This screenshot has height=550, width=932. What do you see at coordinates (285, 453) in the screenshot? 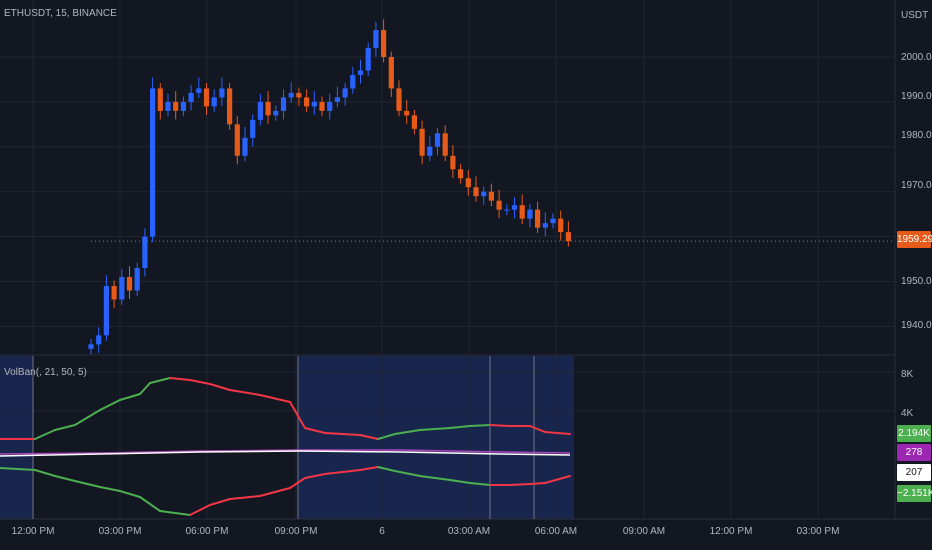
I see `mid-volume-line` at bounding box center [285, 453].